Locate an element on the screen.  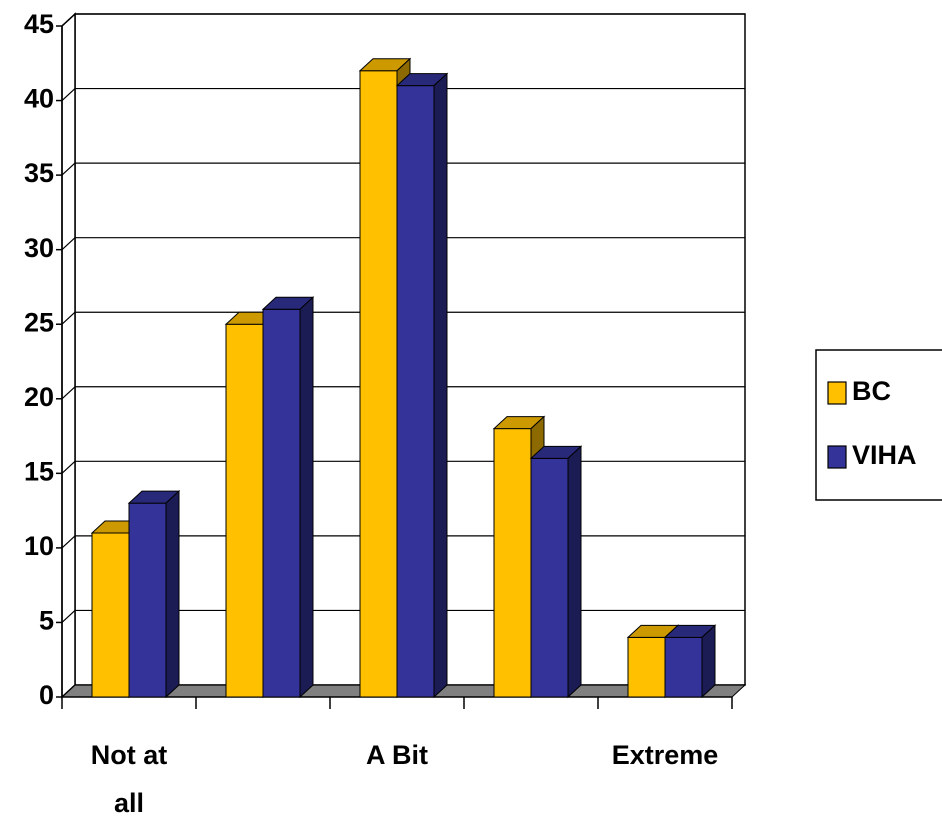
legend-label: BC is located at coordinates (871, 391).